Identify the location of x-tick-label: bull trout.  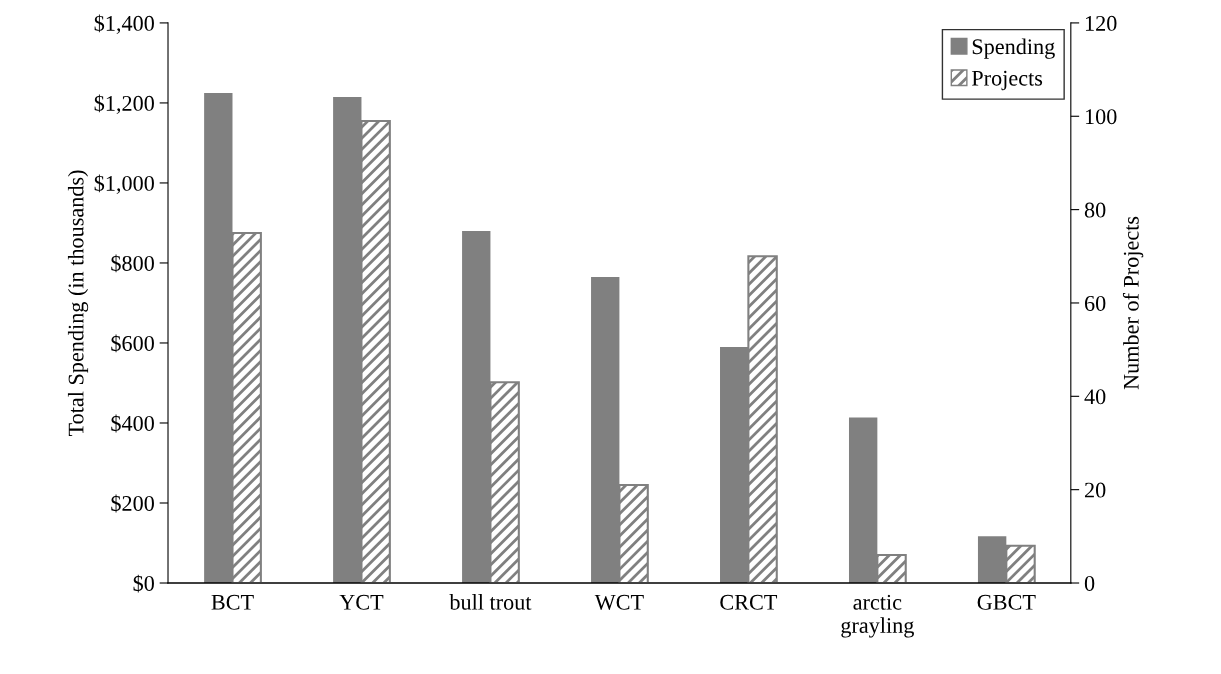
(490, 602).